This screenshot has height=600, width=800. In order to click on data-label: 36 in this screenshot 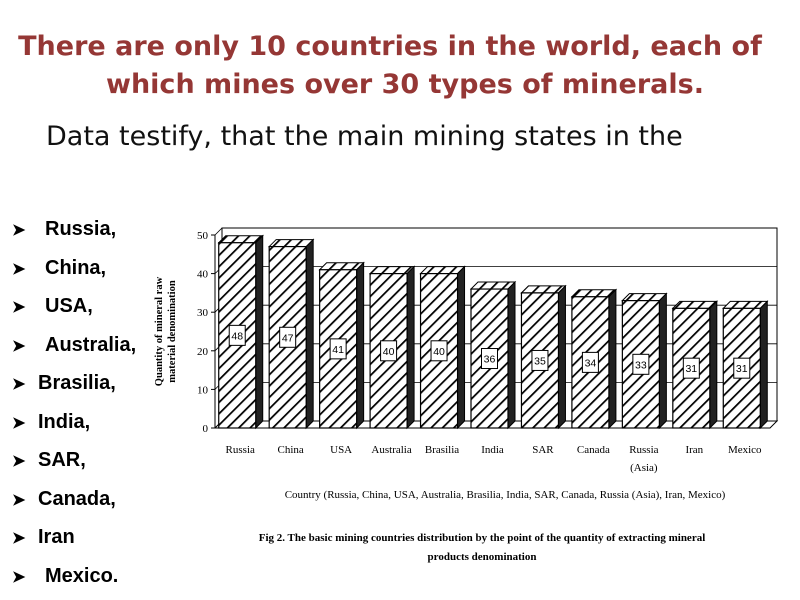, I will do `click(490, 360)`.